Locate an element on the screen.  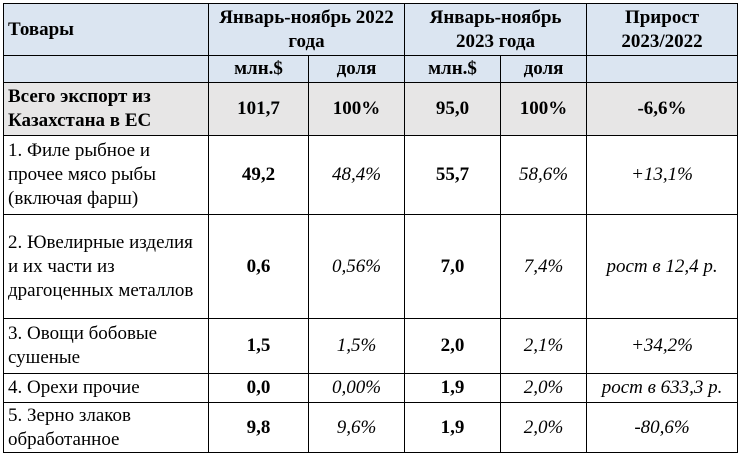
row-share-2022: 1,5% is located at coordinates (356, 346).